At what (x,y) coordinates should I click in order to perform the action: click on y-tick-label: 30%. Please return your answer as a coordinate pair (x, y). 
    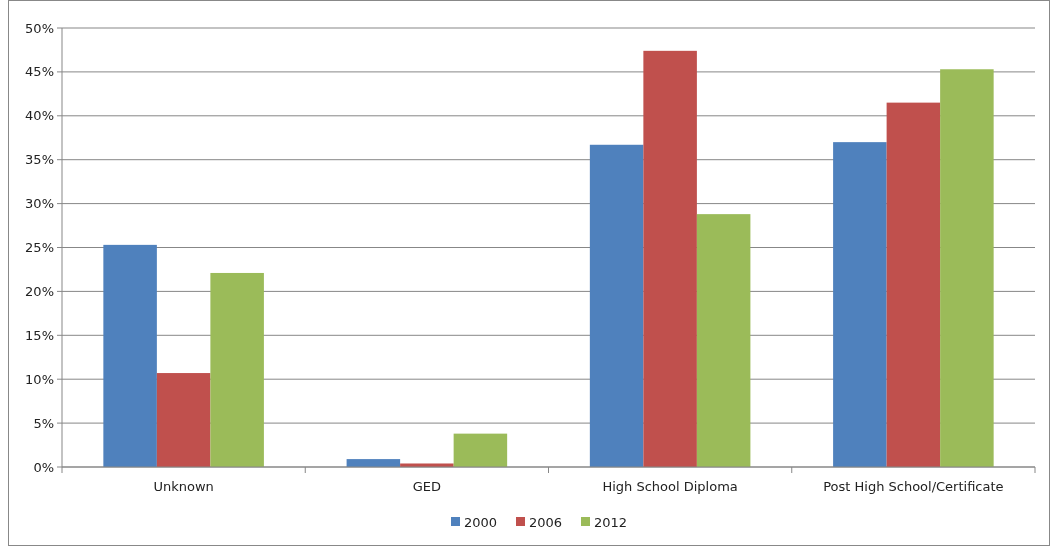
    Looking at the image, I should click on (39, 204).